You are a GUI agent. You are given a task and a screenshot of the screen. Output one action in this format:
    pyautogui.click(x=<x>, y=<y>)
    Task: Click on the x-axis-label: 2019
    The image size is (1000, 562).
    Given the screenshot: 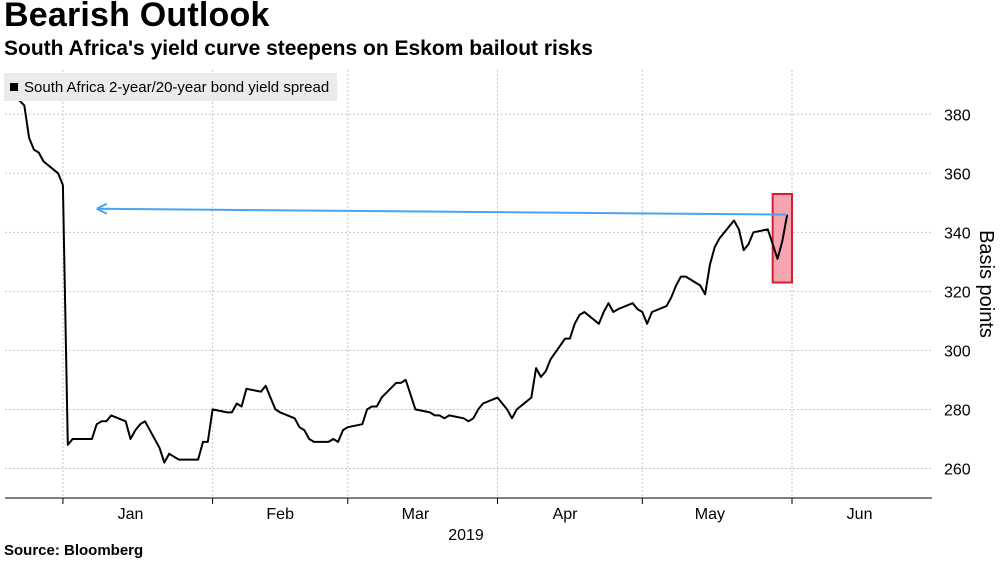 What is the action you would take?
    pyautogui.click(x=466, y=535)
    